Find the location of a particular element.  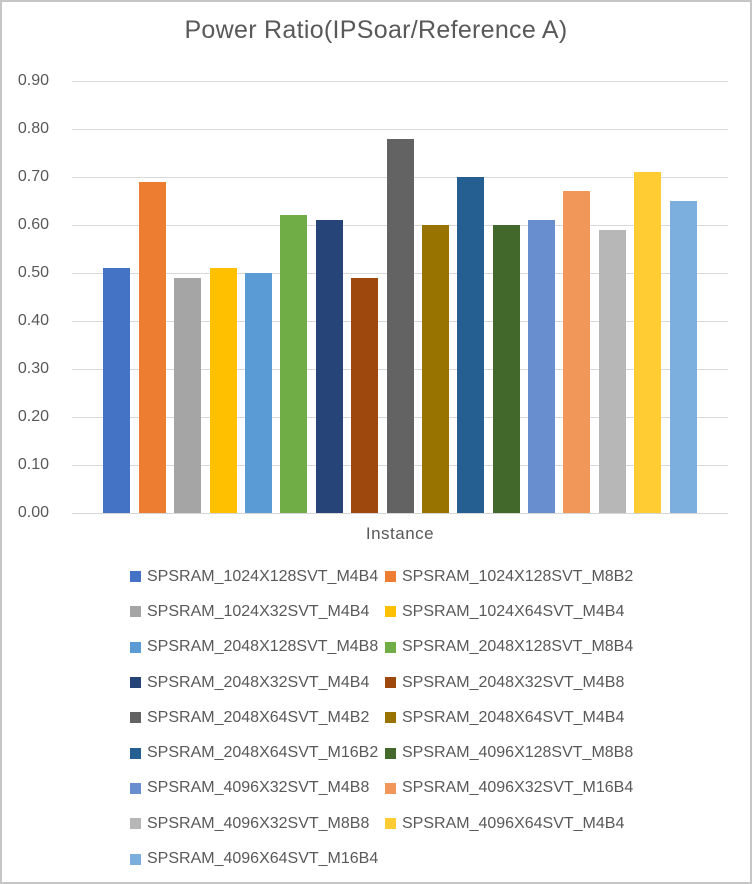

legend-item: SPSRAM_2048X128SVT_M8B4 is located at coordinates (509, 647).